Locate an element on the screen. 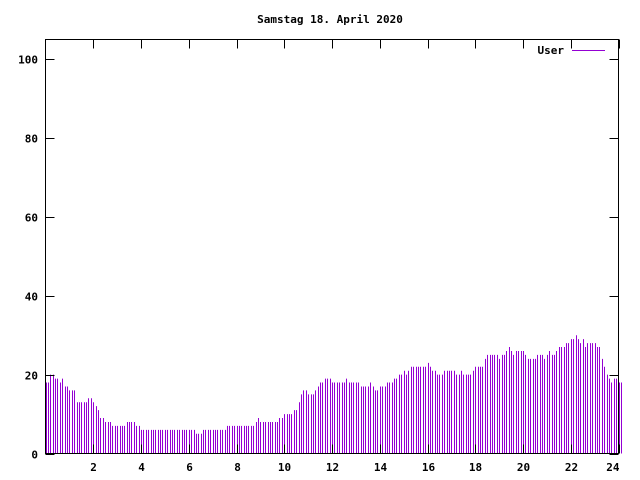 The width and height of the screenshot is (640, 480). x-tick-label: 14 is located at coordinates (381, 467).